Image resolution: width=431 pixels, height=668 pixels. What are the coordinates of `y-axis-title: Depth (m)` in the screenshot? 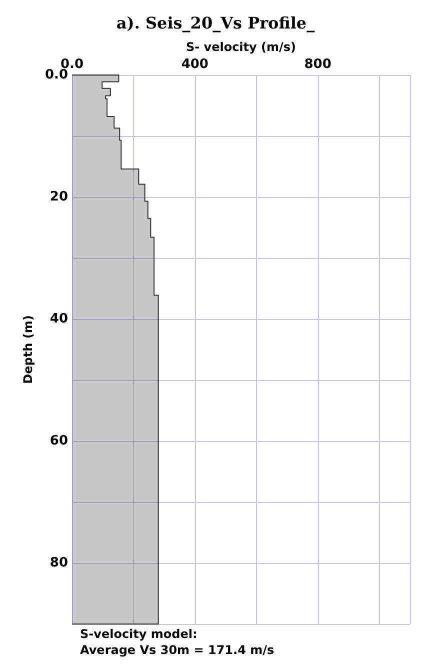 It's located at (28, 349).